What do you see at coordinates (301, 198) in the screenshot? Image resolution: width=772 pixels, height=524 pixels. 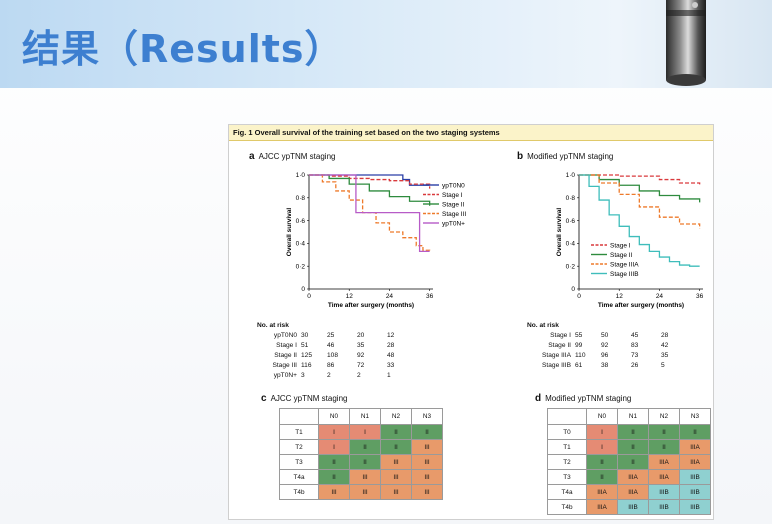 I see `y-tick-label: 0·8` at bounding box center [301, 198].